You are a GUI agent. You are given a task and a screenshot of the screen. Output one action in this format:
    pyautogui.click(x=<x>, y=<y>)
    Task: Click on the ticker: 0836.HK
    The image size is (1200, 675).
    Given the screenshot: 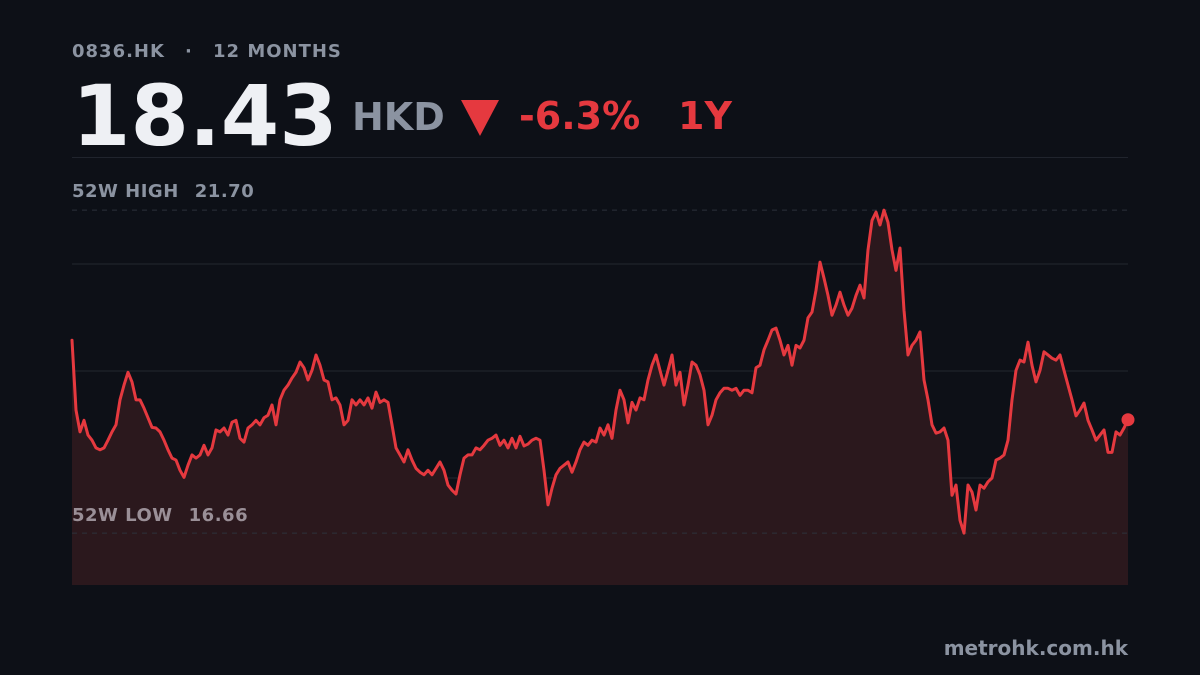 What is the action you would take?
    pyautogui.click(x=118, y=51)
    